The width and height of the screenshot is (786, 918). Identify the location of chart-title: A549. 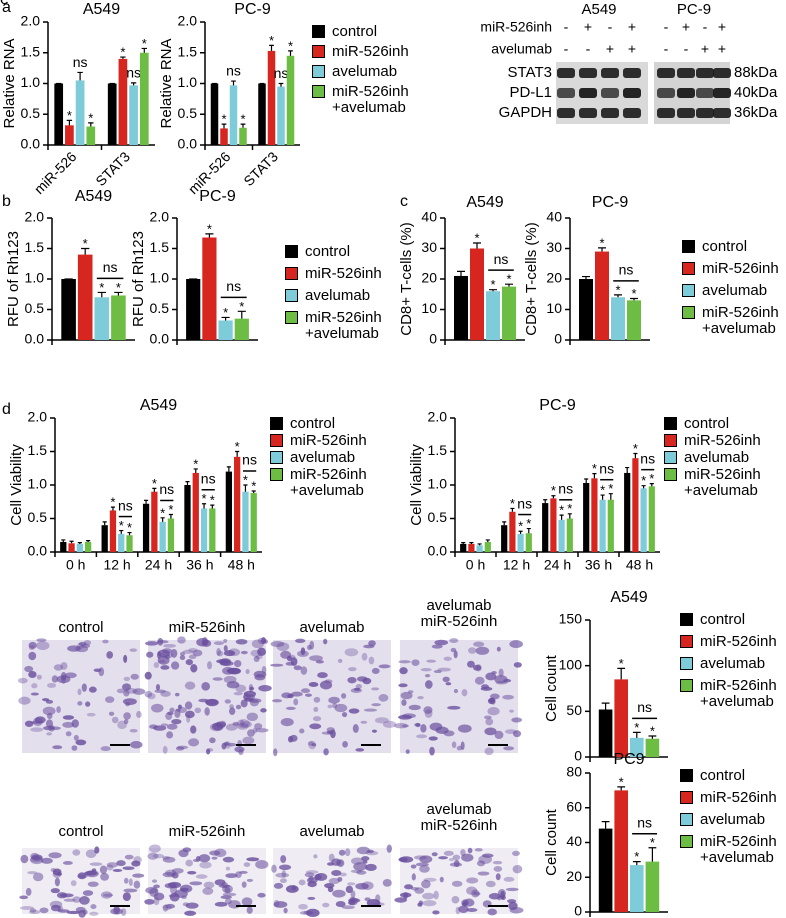
(628, 597).